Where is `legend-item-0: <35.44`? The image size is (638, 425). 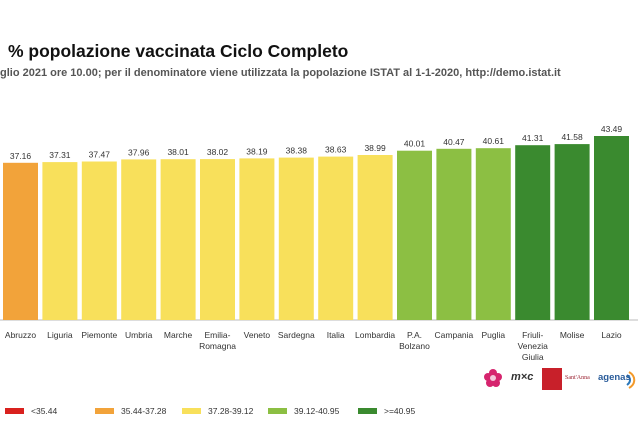 legend-item-0: <35.44 is located at coordinates (31, 411).